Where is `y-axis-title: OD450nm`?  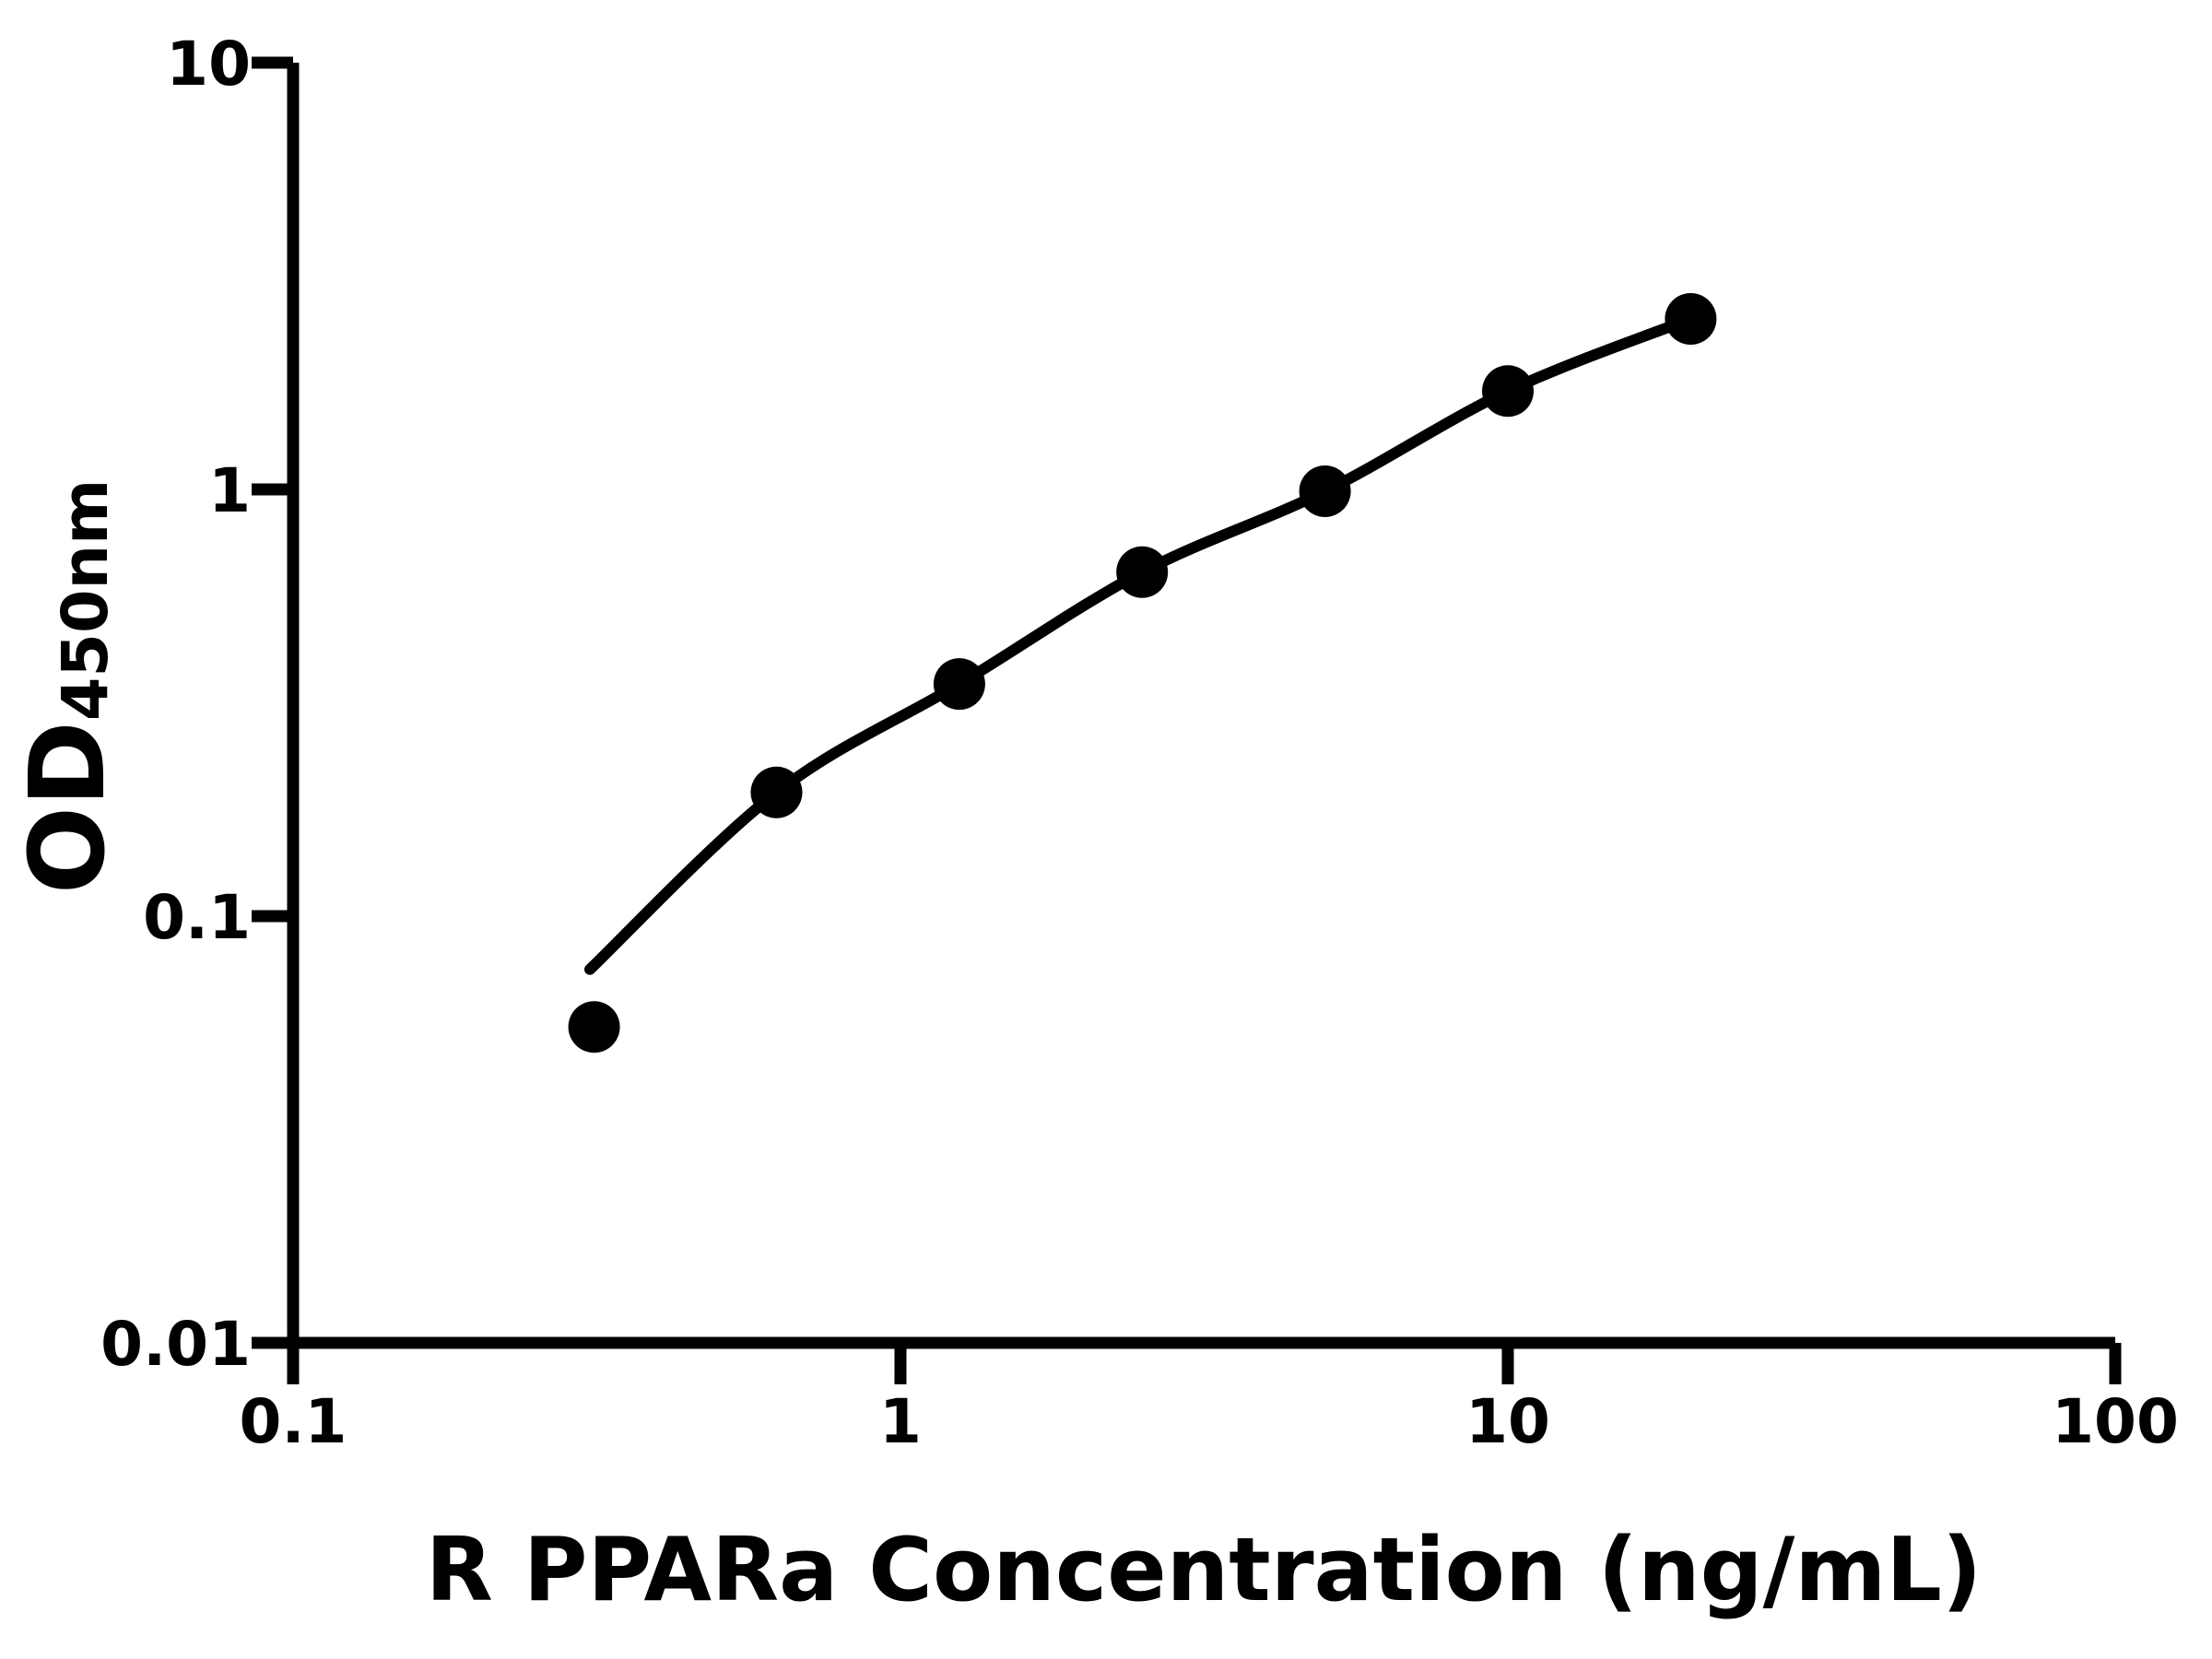
y-axis-title: OD450nm is located at coordinates (68, 686).